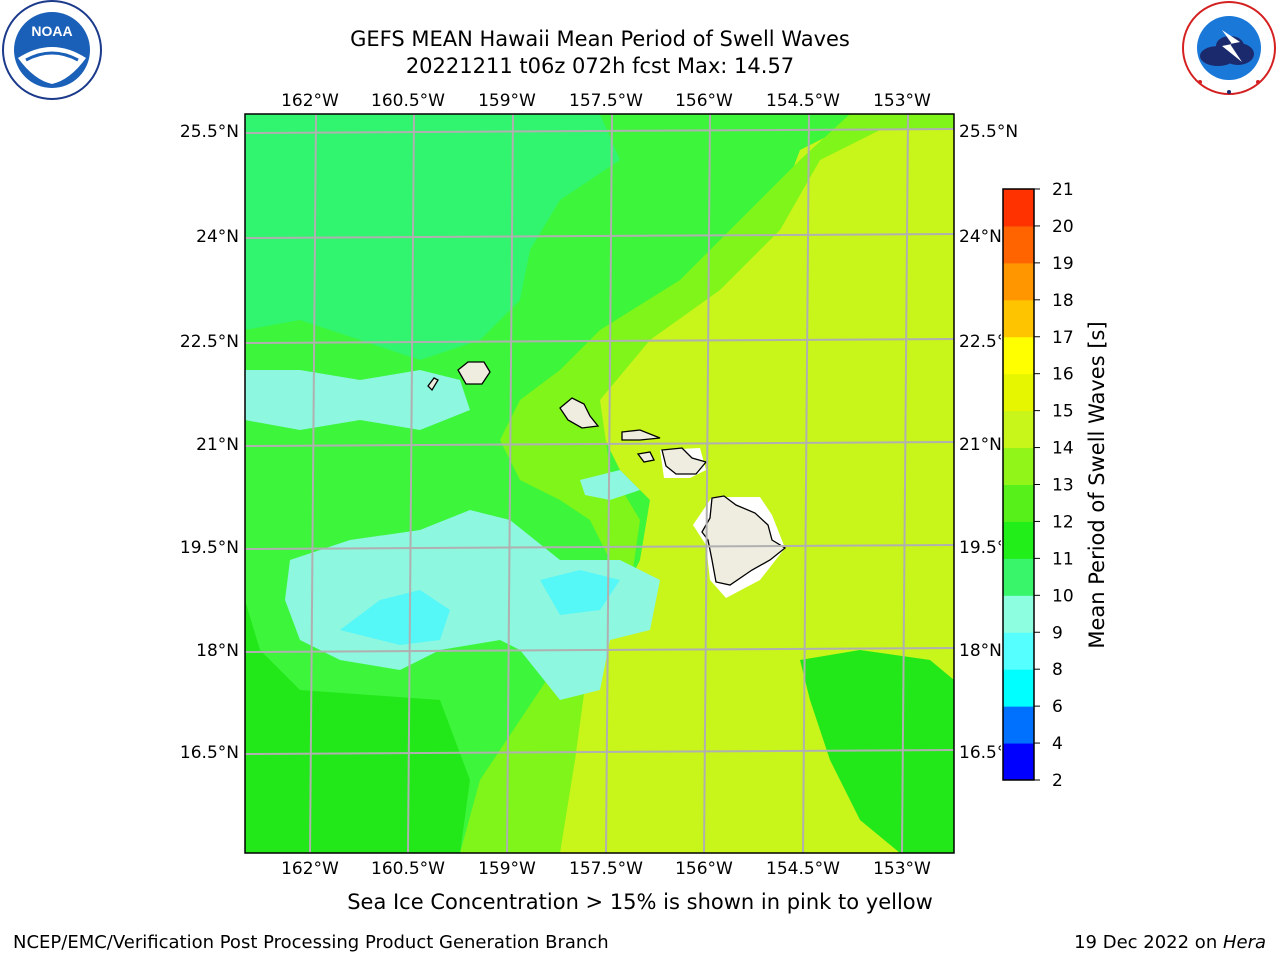 This screenshot has width=1280, height=960. Describe the element at coordinates (1063, 375) in the screenshot. I see `colorbar-tick-label: 16` at that location.